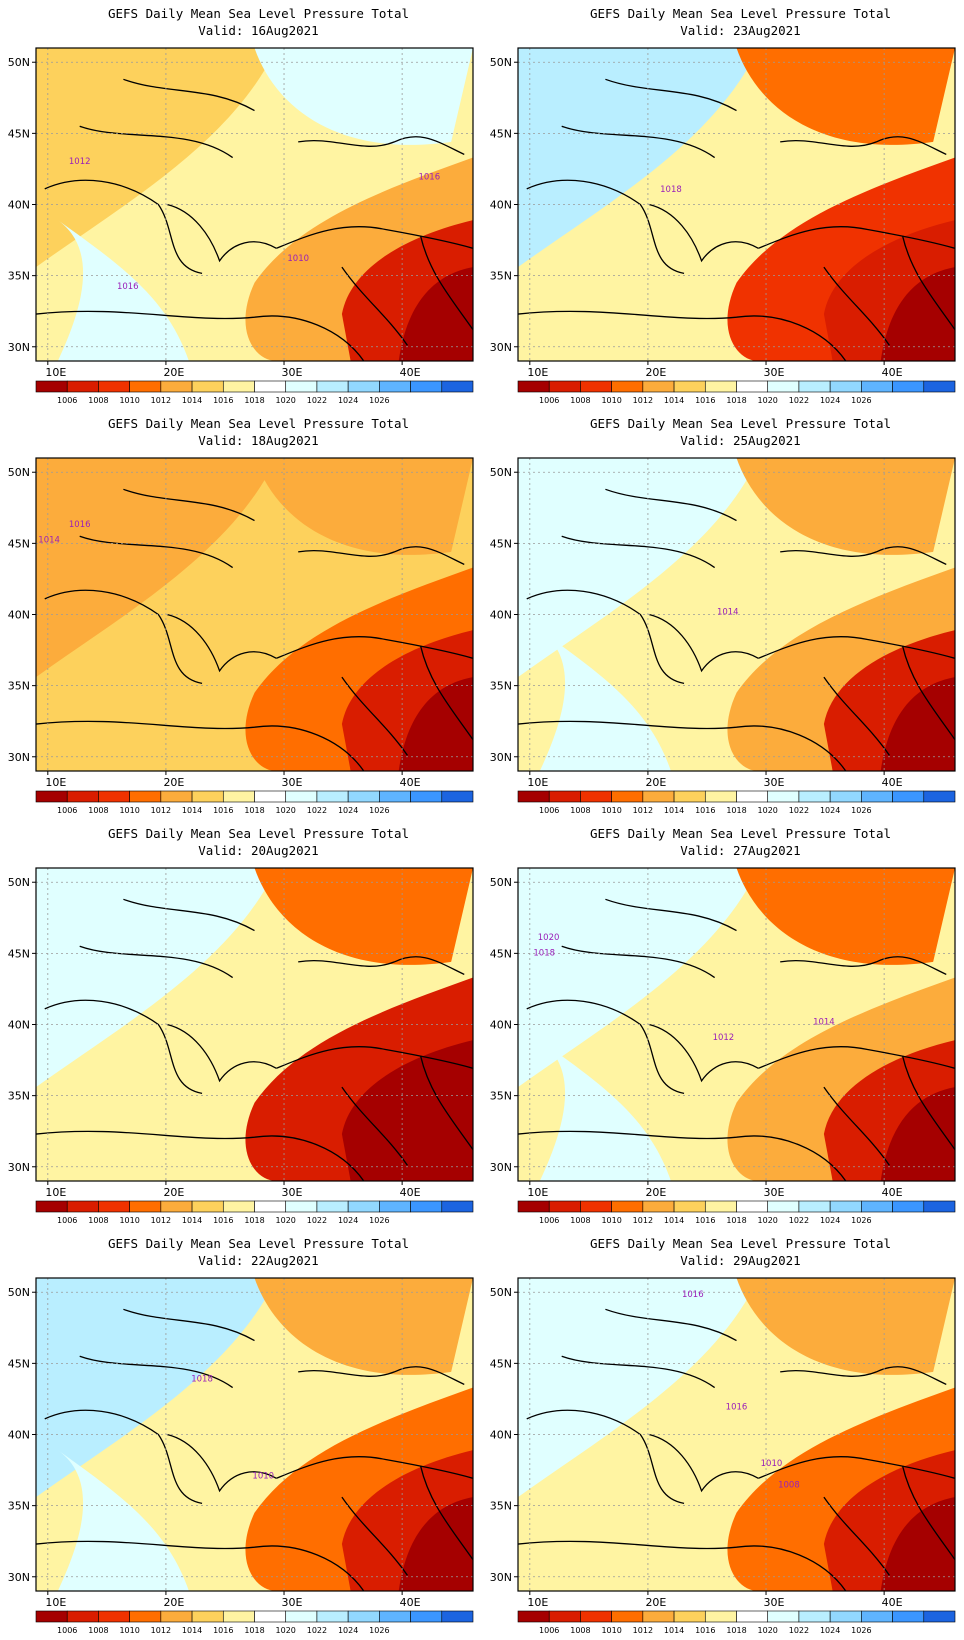  Describe the element at coordinates (789, 1486) in the screenshot. I see `contour-label: 1008` at that location.